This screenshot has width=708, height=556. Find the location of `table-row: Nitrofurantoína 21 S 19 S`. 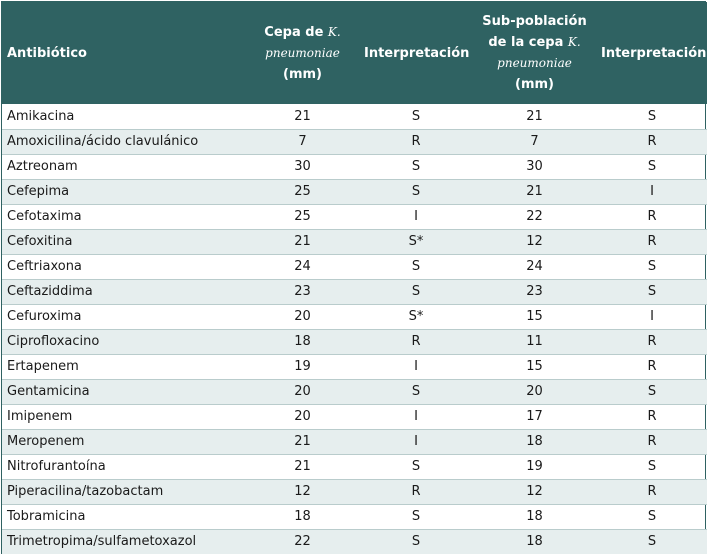

table-row: Nitrofurantoína 21 S 19 S is located at coordinates (354, 467).